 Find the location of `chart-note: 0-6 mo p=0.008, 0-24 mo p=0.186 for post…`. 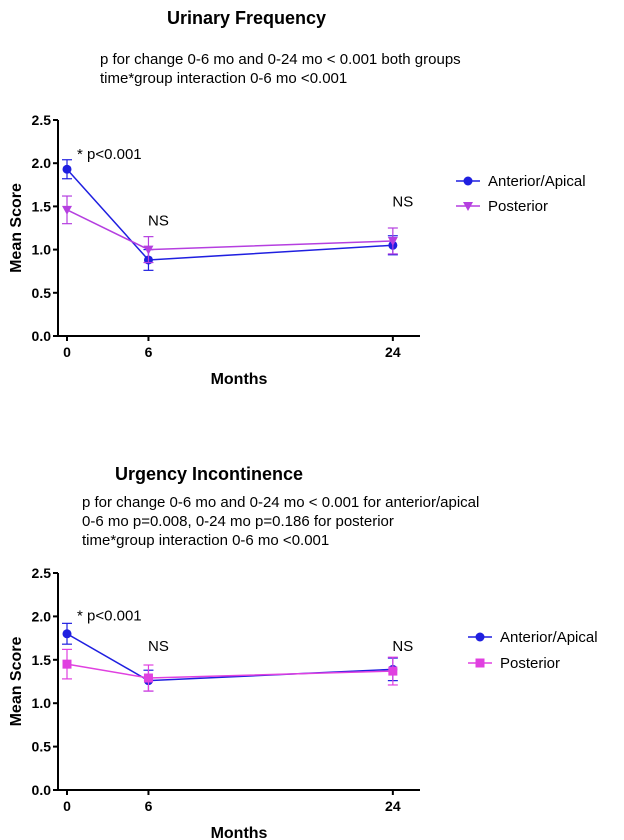

chart-note: 0-6 mo p=0.008, 0-24 mo p=0.186 for post… is located at coordinates (238, 521).